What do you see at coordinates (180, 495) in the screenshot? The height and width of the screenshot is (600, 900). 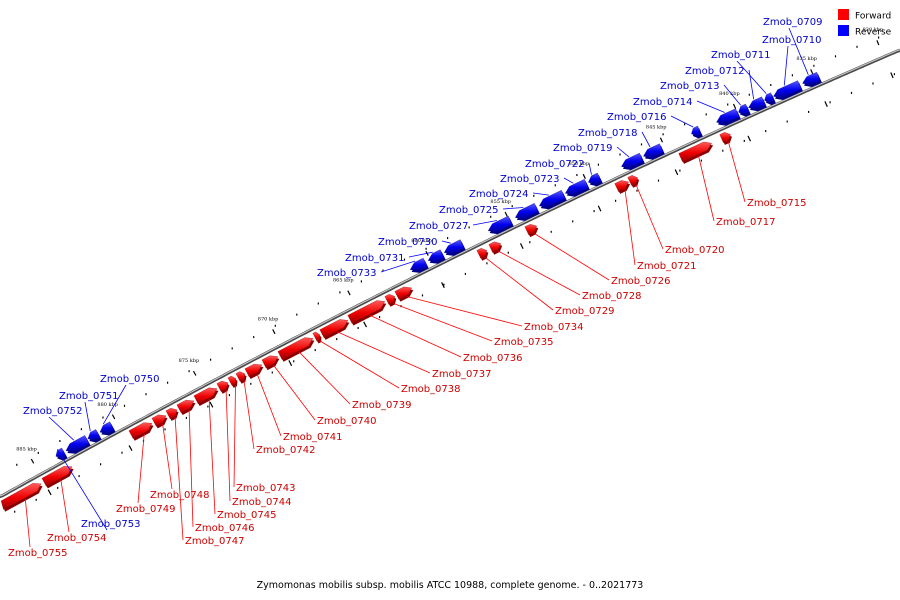 I see `gene-label-zmob-0748: Zmob_0748` at bounding box center [180, 495].